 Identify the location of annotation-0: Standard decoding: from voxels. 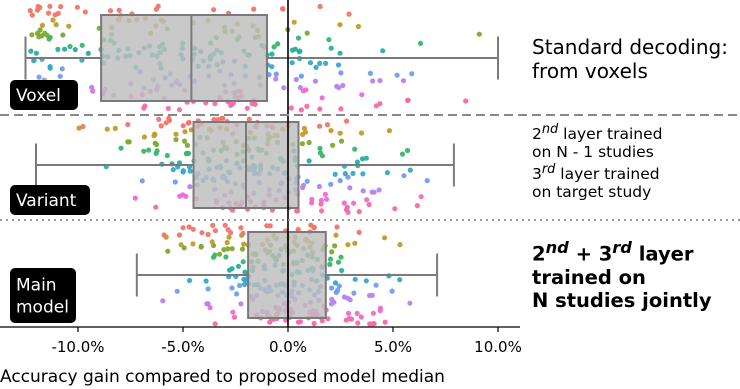
(630, 59).